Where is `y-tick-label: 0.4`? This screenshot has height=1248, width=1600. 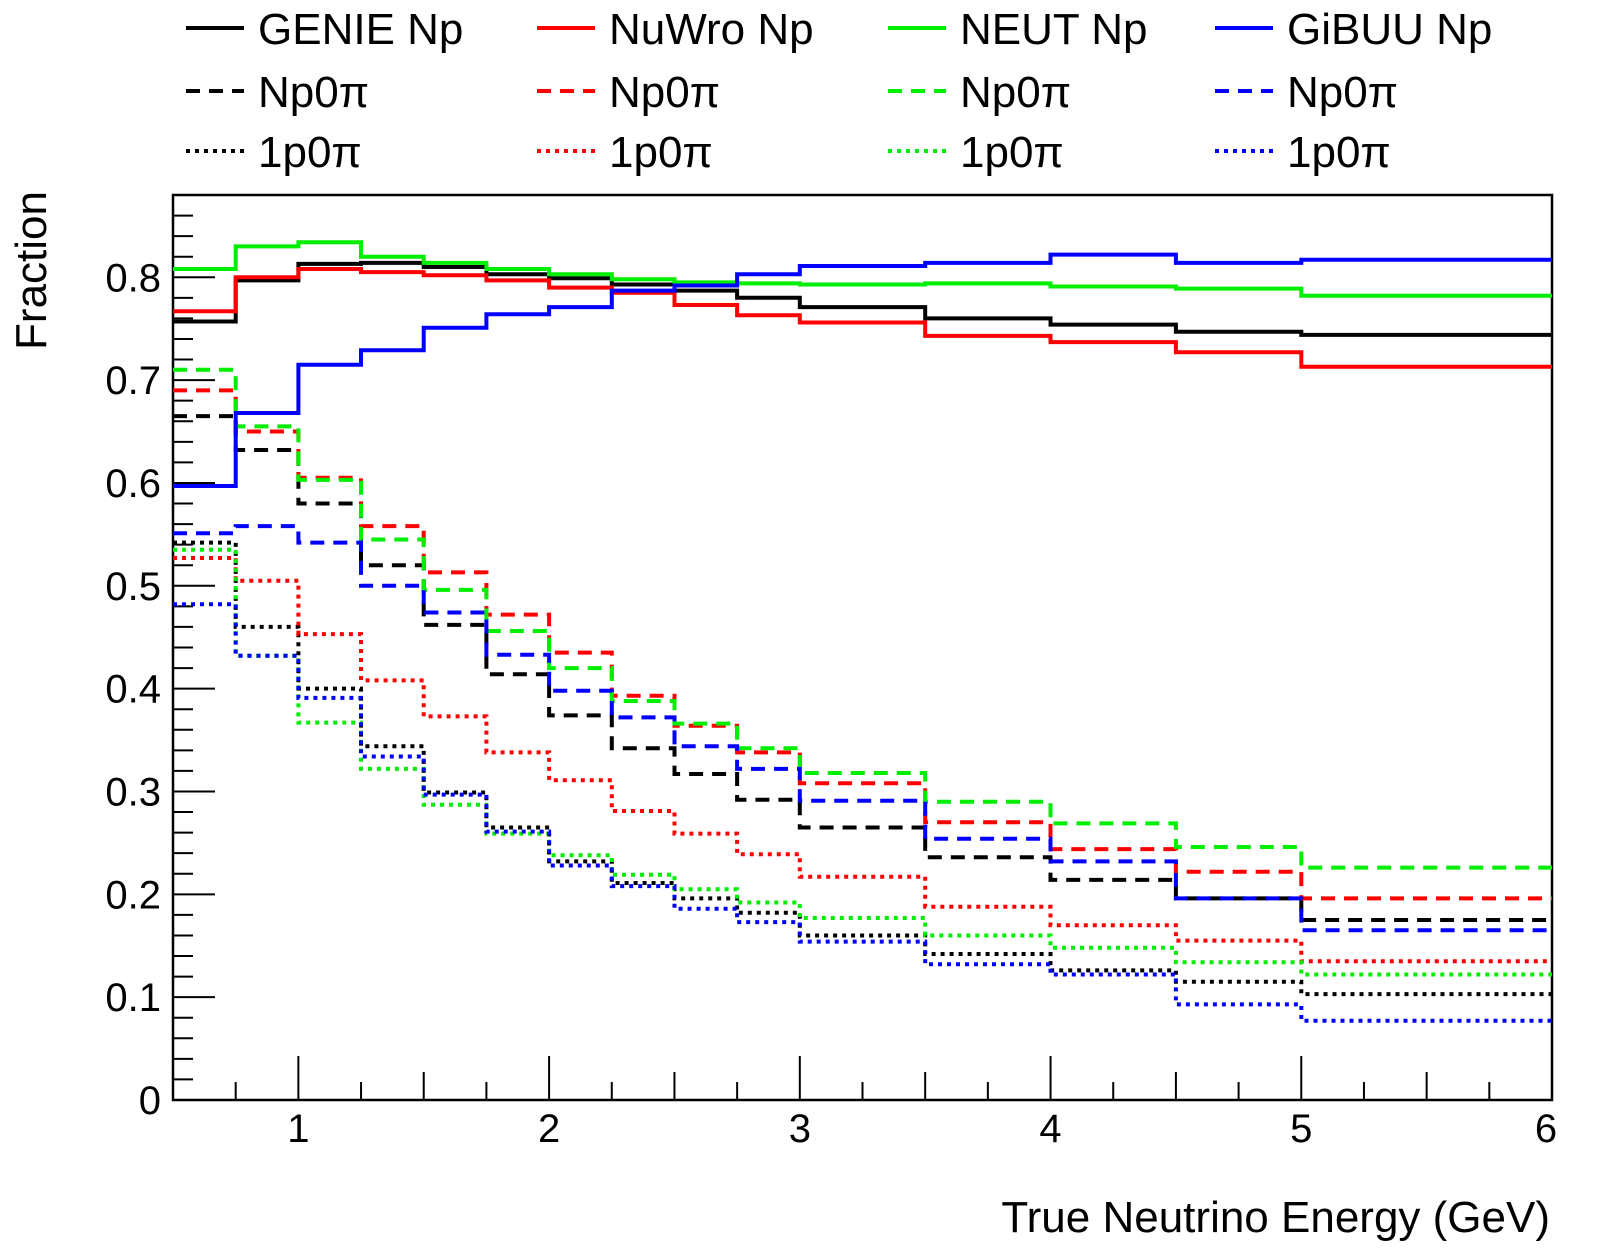
y-tick-label: 0.4 is located at coordinates (133, 690).